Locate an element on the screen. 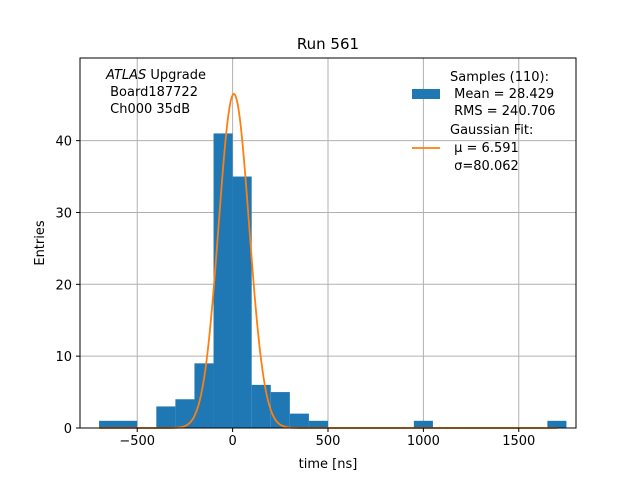 The width and height of the screenshot is (640, 480). annotation-line-2: Board187722 is located at coordinates (152, 92).